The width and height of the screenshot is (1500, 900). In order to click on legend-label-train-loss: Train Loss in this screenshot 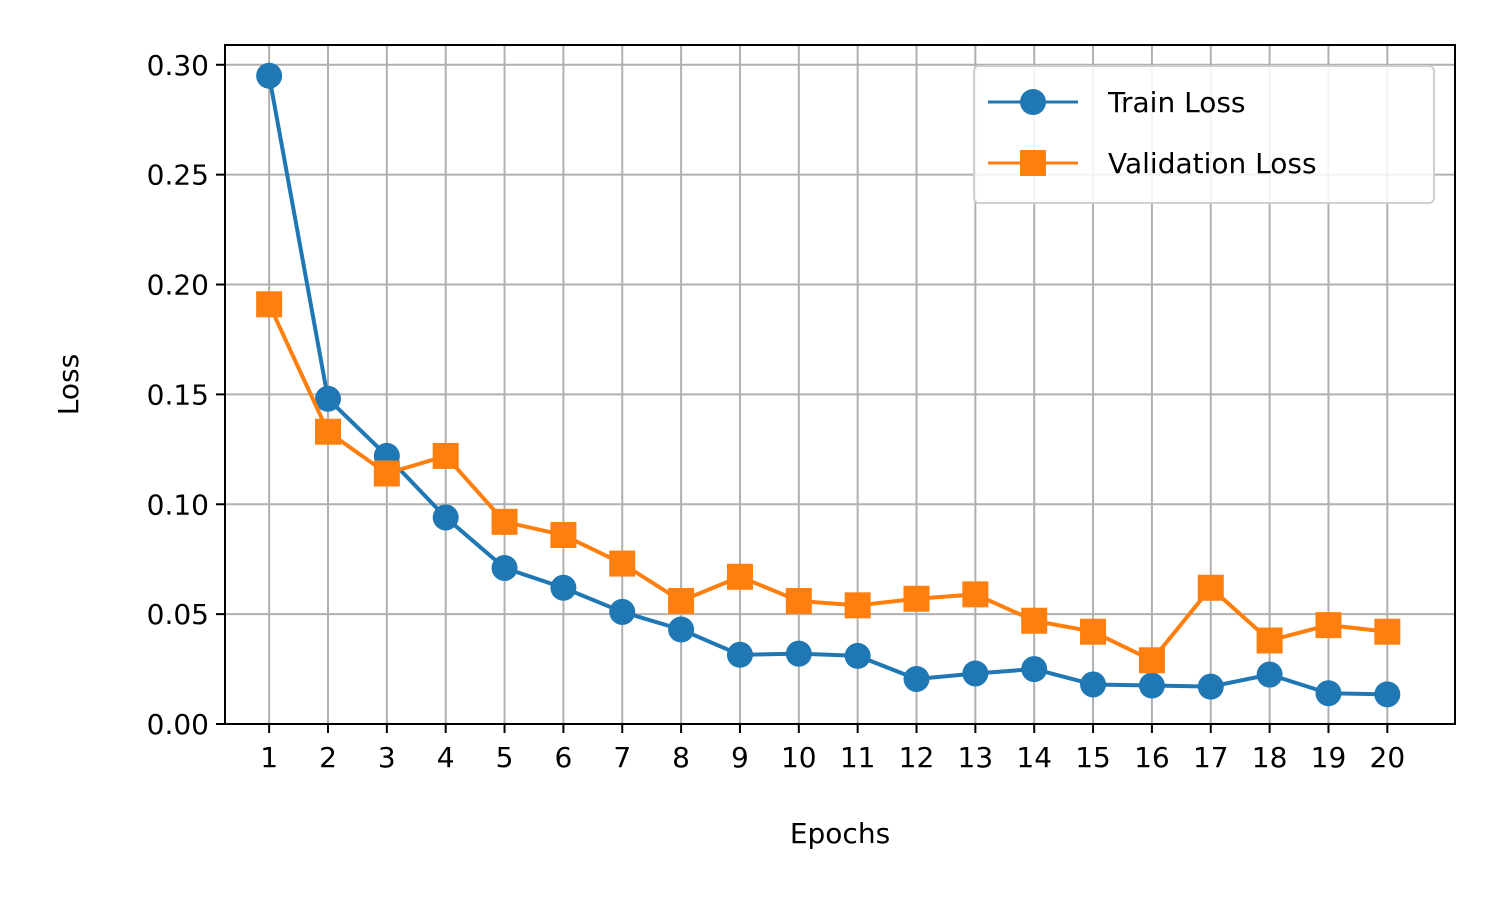, I will do `click(1176, 102)`.